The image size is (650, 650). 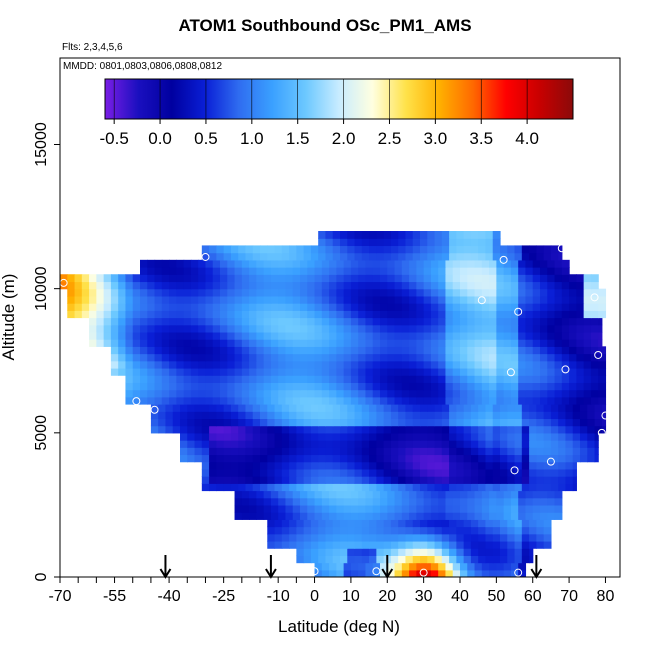 What do you see at coordinates (460, 596) in the screenshot?
I see `x-tick-label: 40` at bounding box center [460, 596].